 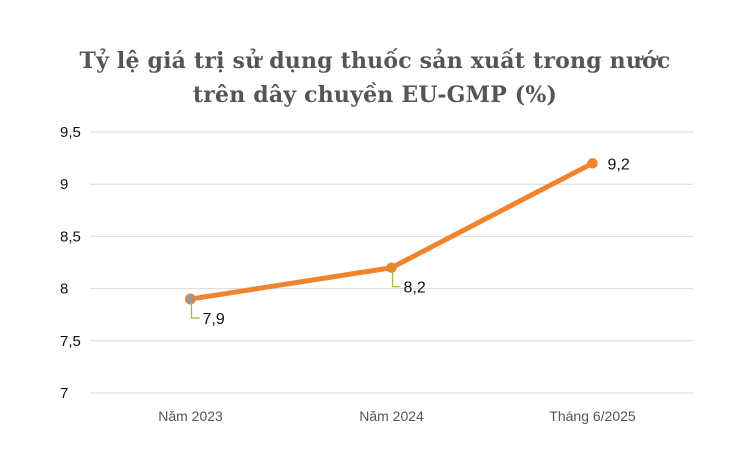 I want to click on y-tick-label: 8, so click(x=64, y=289).